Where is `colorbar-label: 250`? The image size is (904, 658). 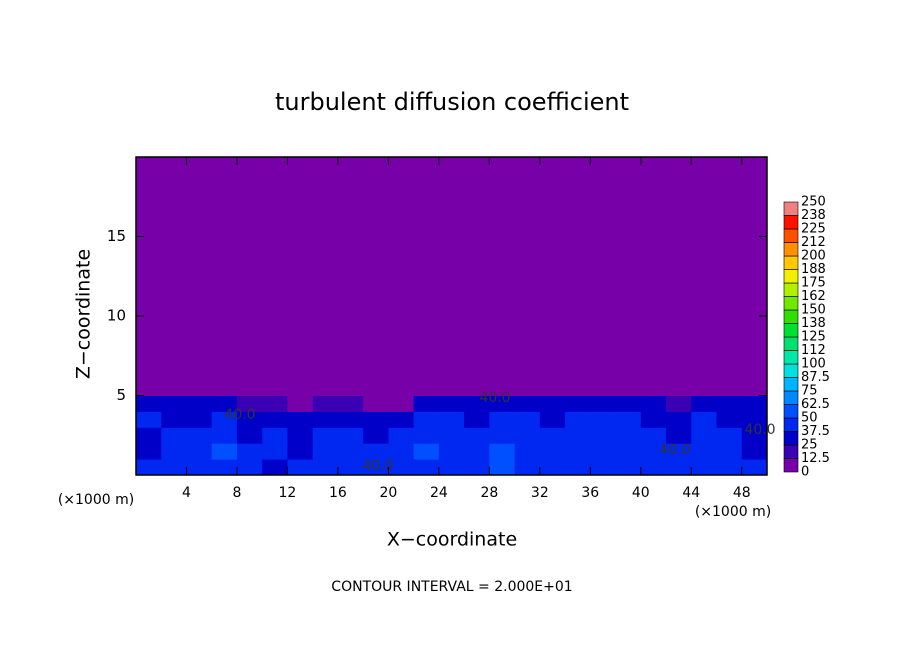
colorbar-label: 250 is located at coordinates (813, 202).